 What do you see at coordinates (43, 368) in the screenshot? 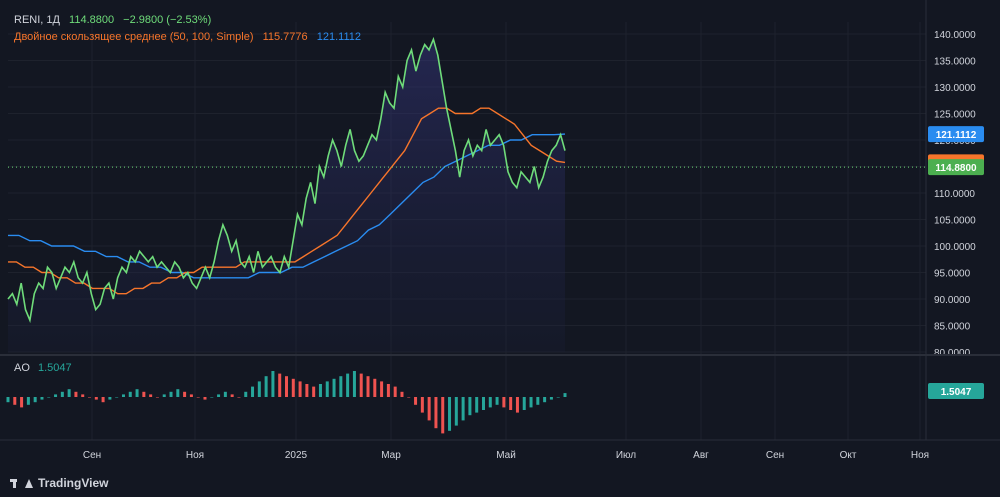
I see `ao-legend: AO 1.5047` at bounding box center [43, 368].